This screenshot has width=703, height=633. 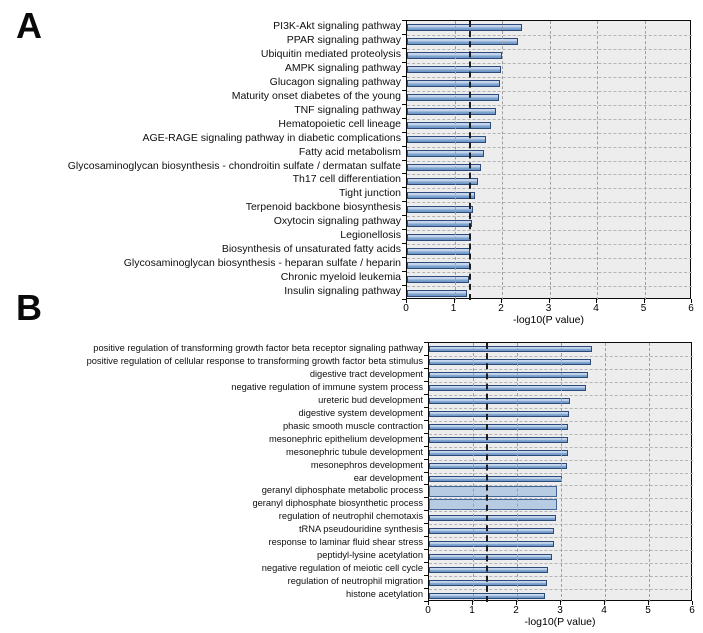 I want to click on significance-threshold-line, so click(x=487, y=472).